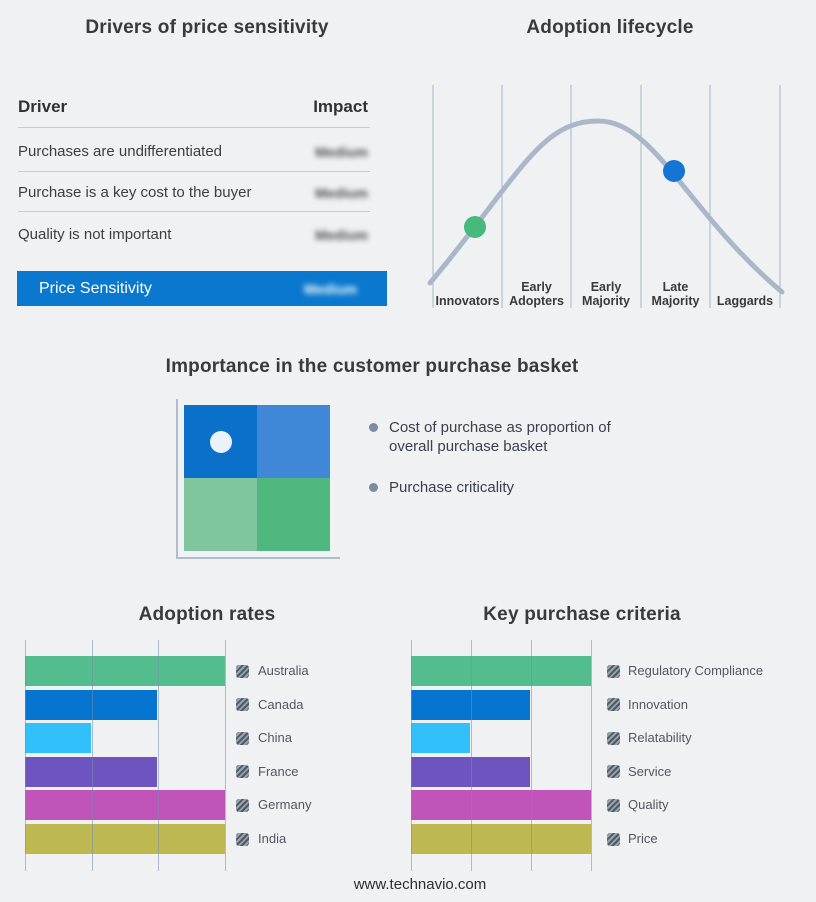 This screenshot has height=902, width=816. Describe the element at coordinates (283, 670) in the screenshot. I see `legend-label-australia: Australia` at that location.